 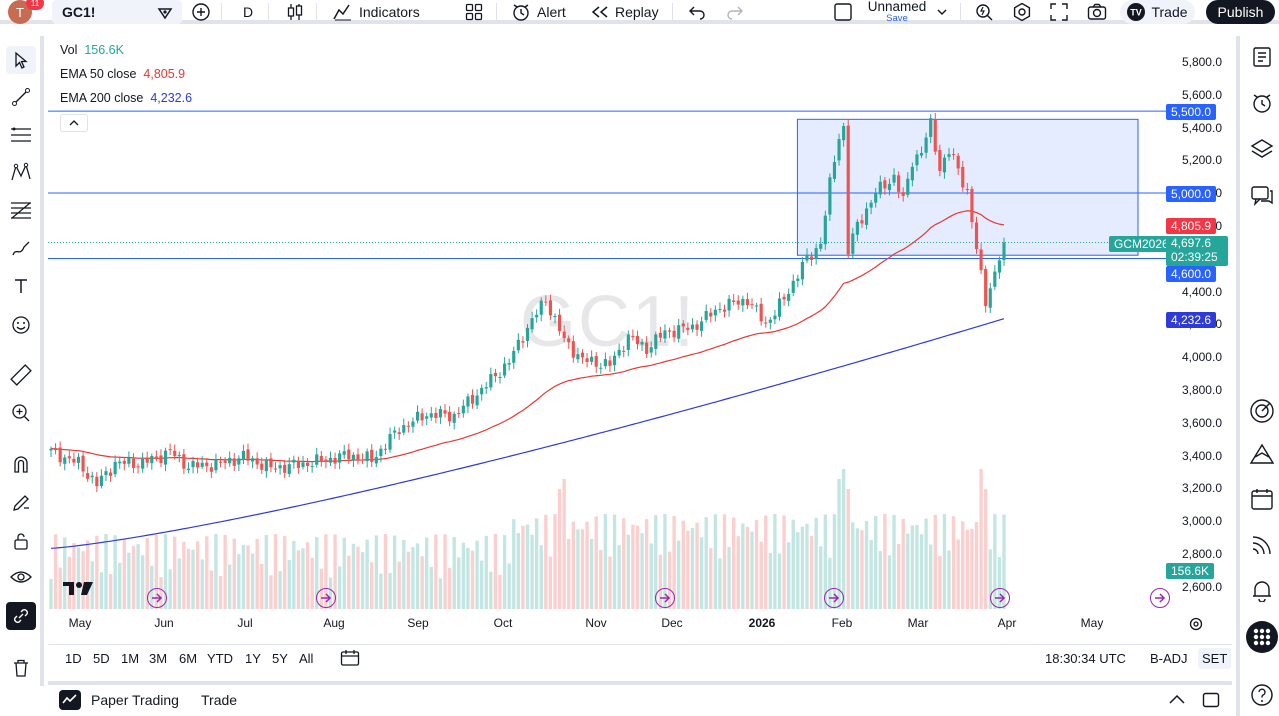 What do you see at coordinates (1262, 196) in the screenshot?
I see `chat-icon` at bounding box center [1262, 196].